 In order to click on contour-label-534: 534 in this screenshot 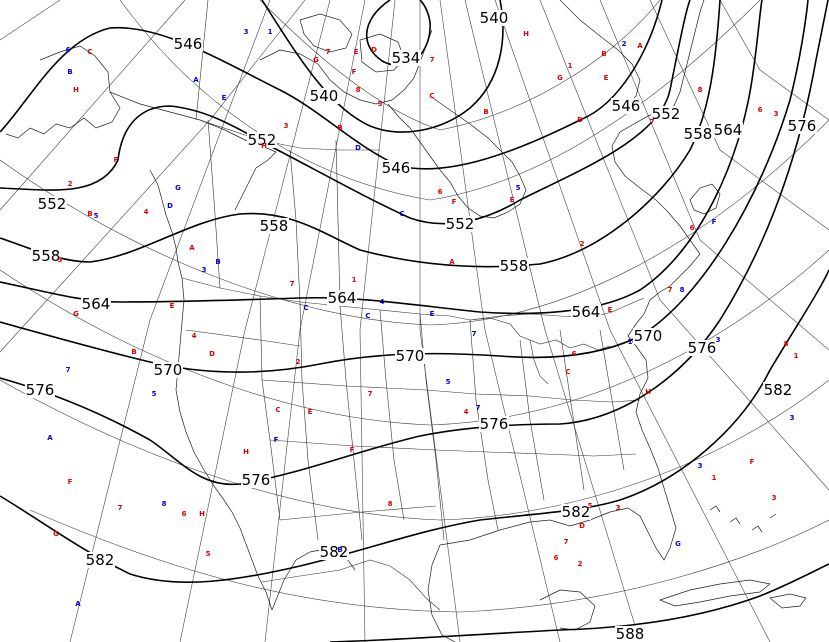, I will do `click(406, 58)`.